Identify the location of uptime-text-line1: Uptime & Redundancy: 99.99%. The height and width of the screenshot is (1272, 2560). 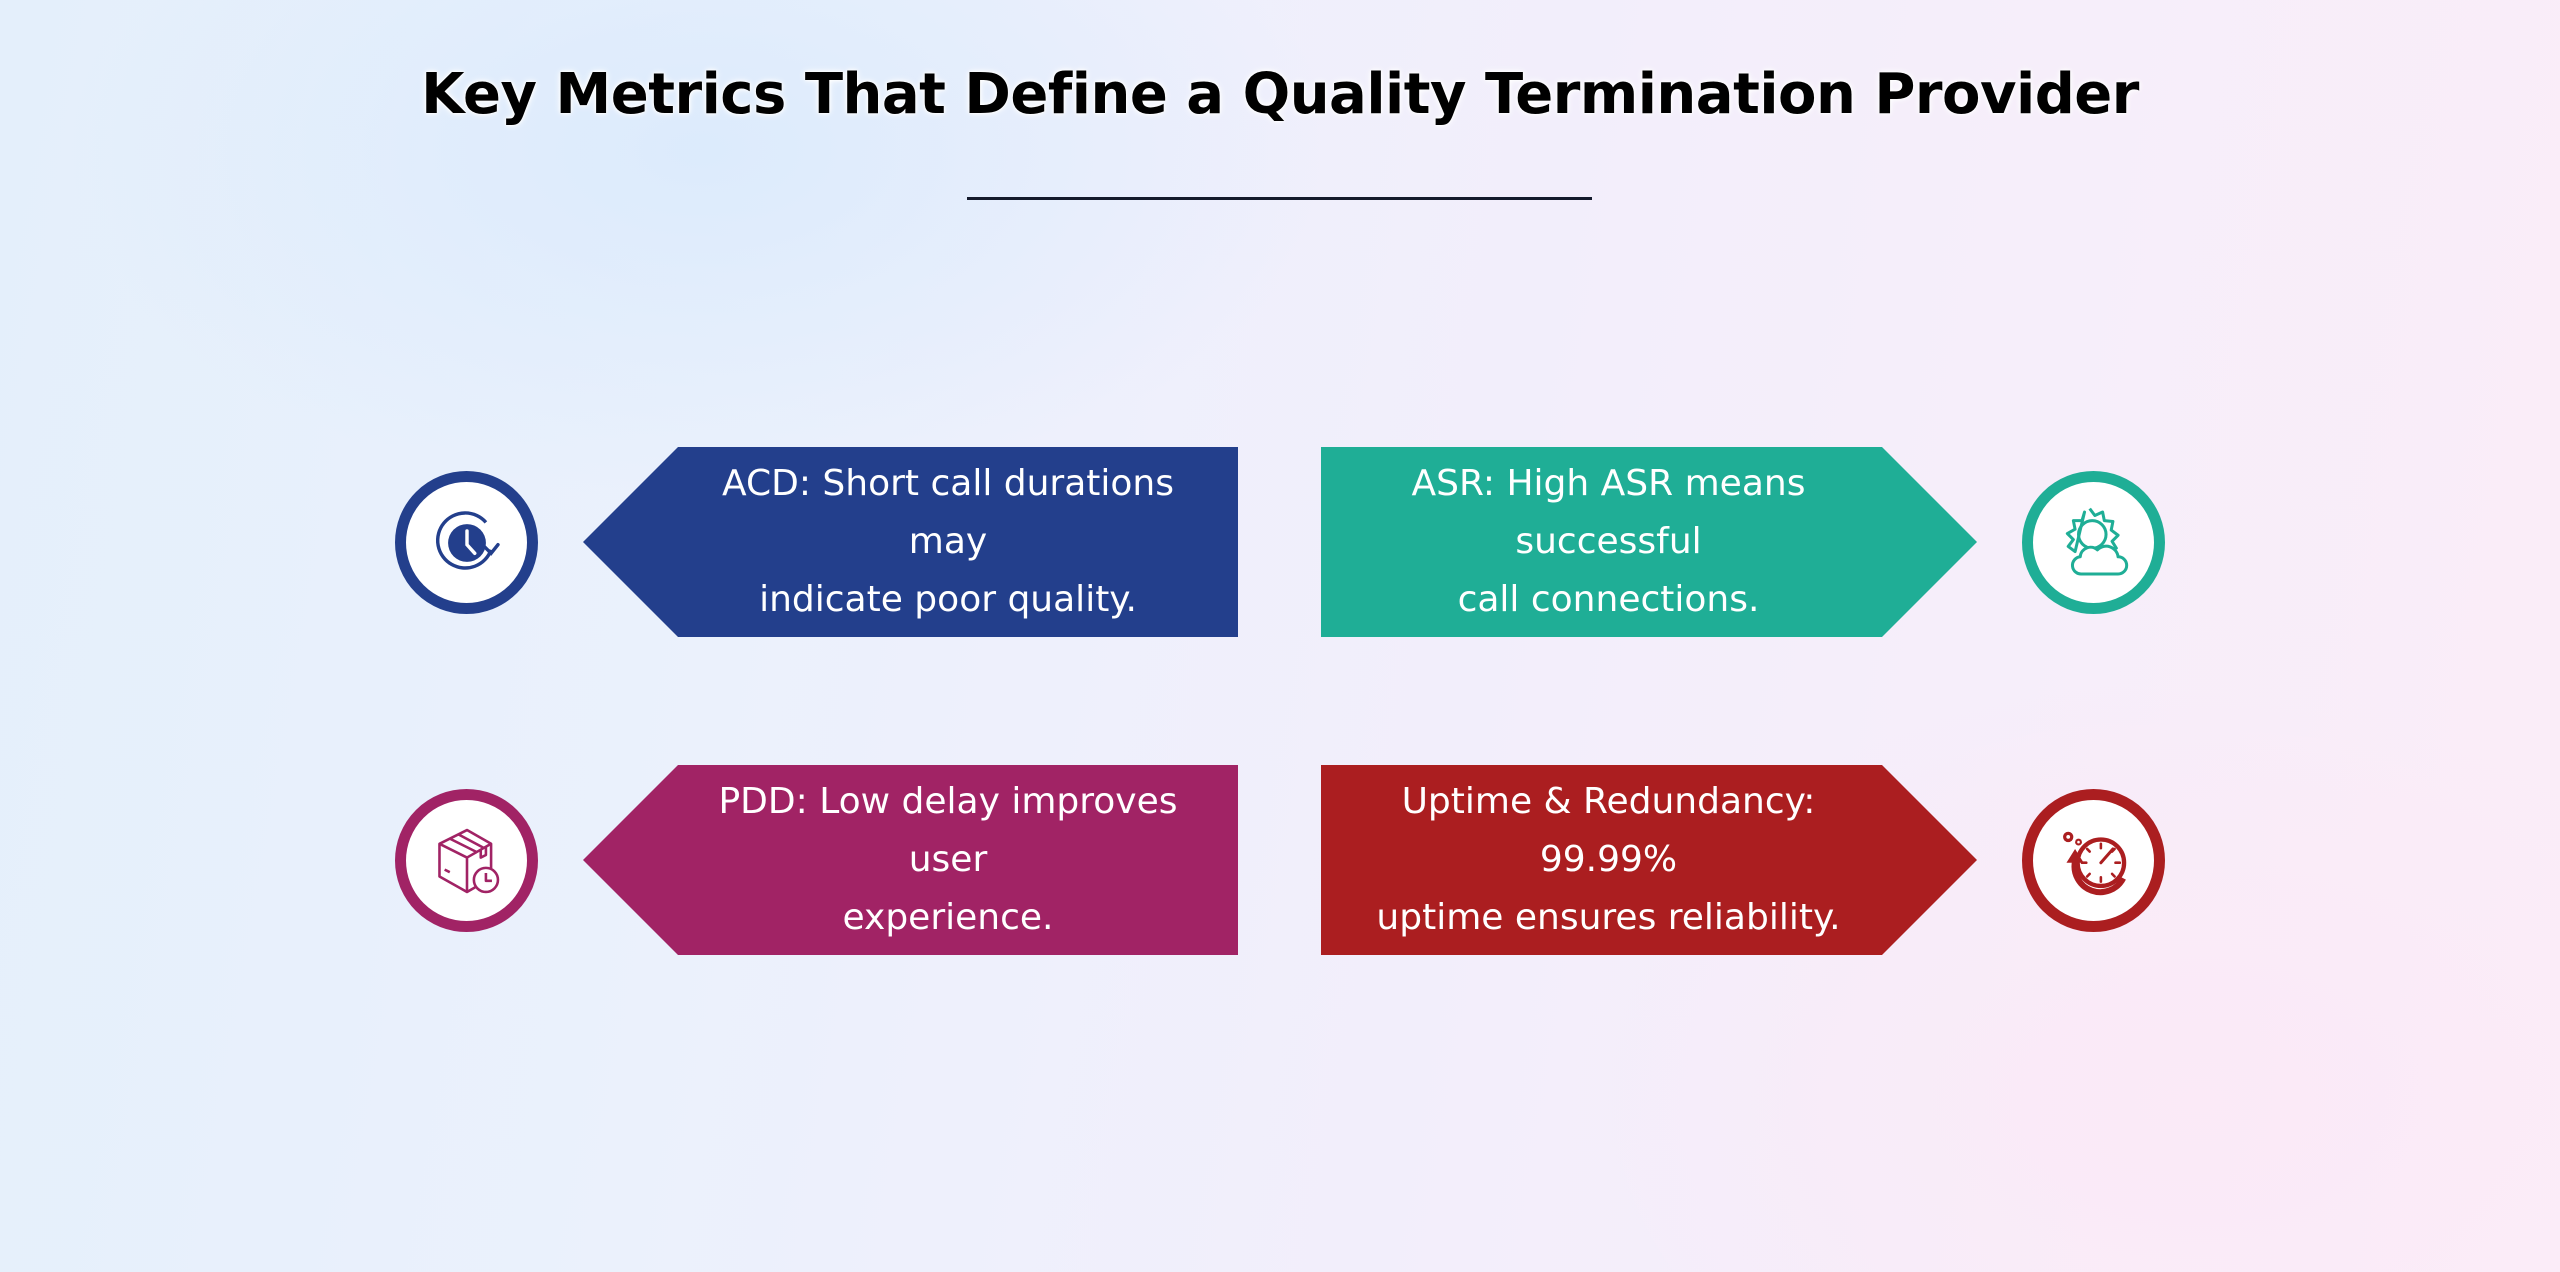
(1608, 830).